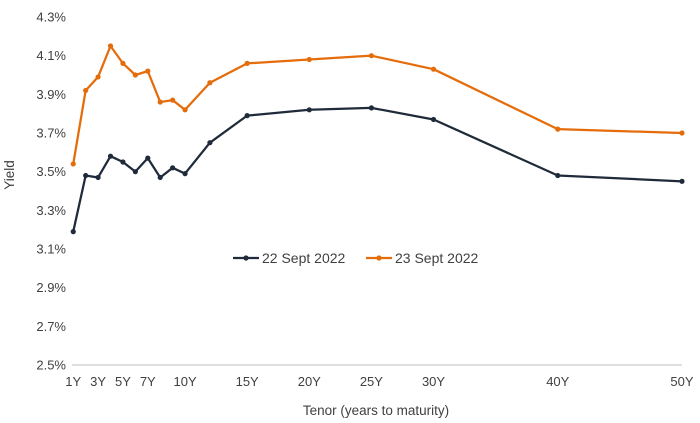 The width and height of the screenshot is (700, 423). Describe the element at coordinates (376, 410) in the screenshot. I see `x-axis-title: Tenor (years to maturity)` at that location.